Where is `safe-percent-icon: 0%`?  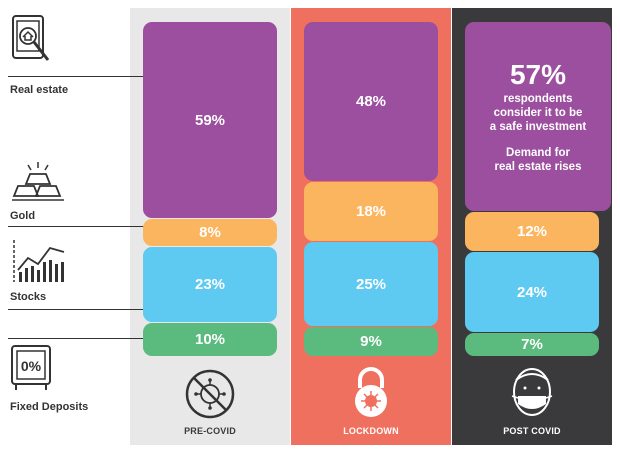 safe-percent-icon: 0% is located at coordinates (31, 367).